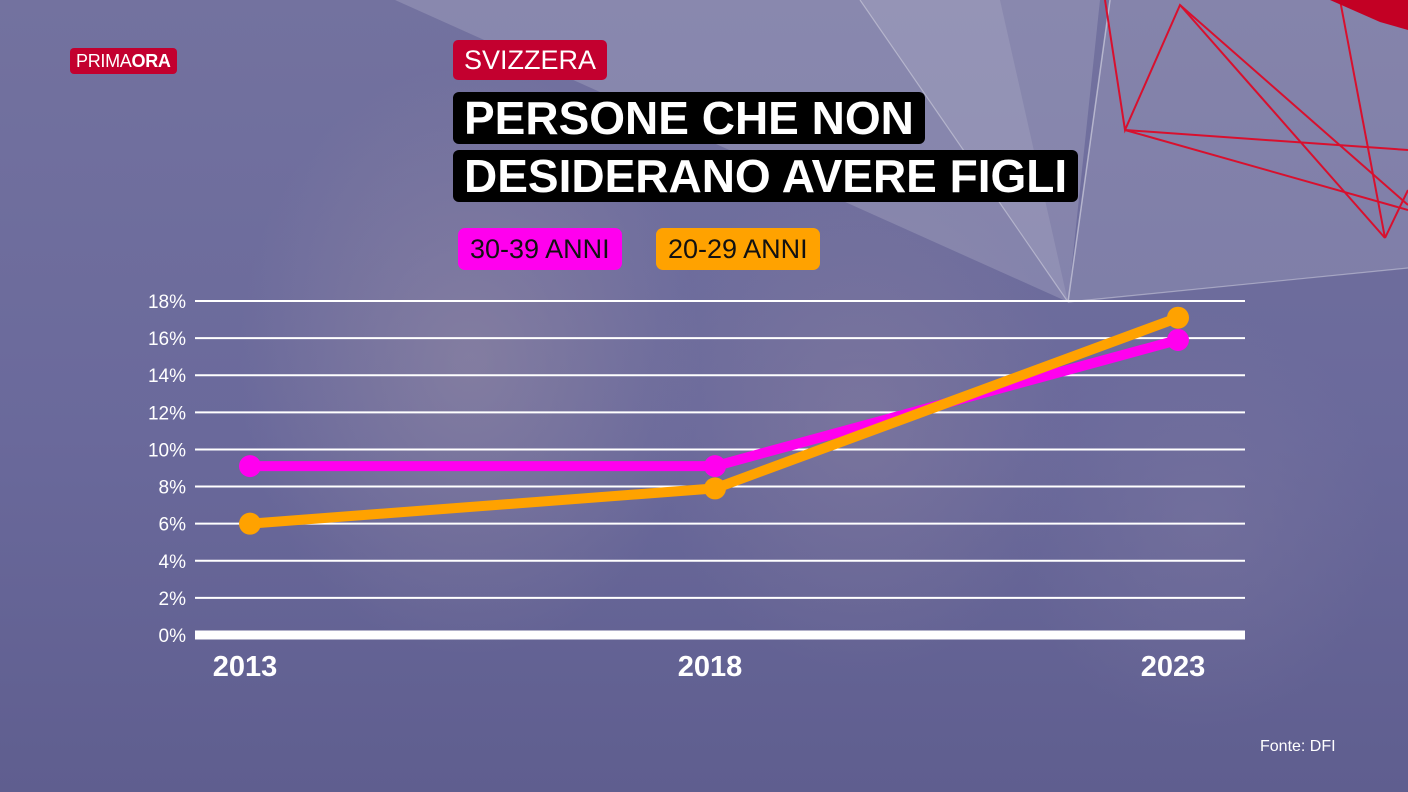 The image size is (1408, 792). Describe the element at coordinates (1173, 667) in the screenshot. I see `x-tick-label: 2023` at that location.